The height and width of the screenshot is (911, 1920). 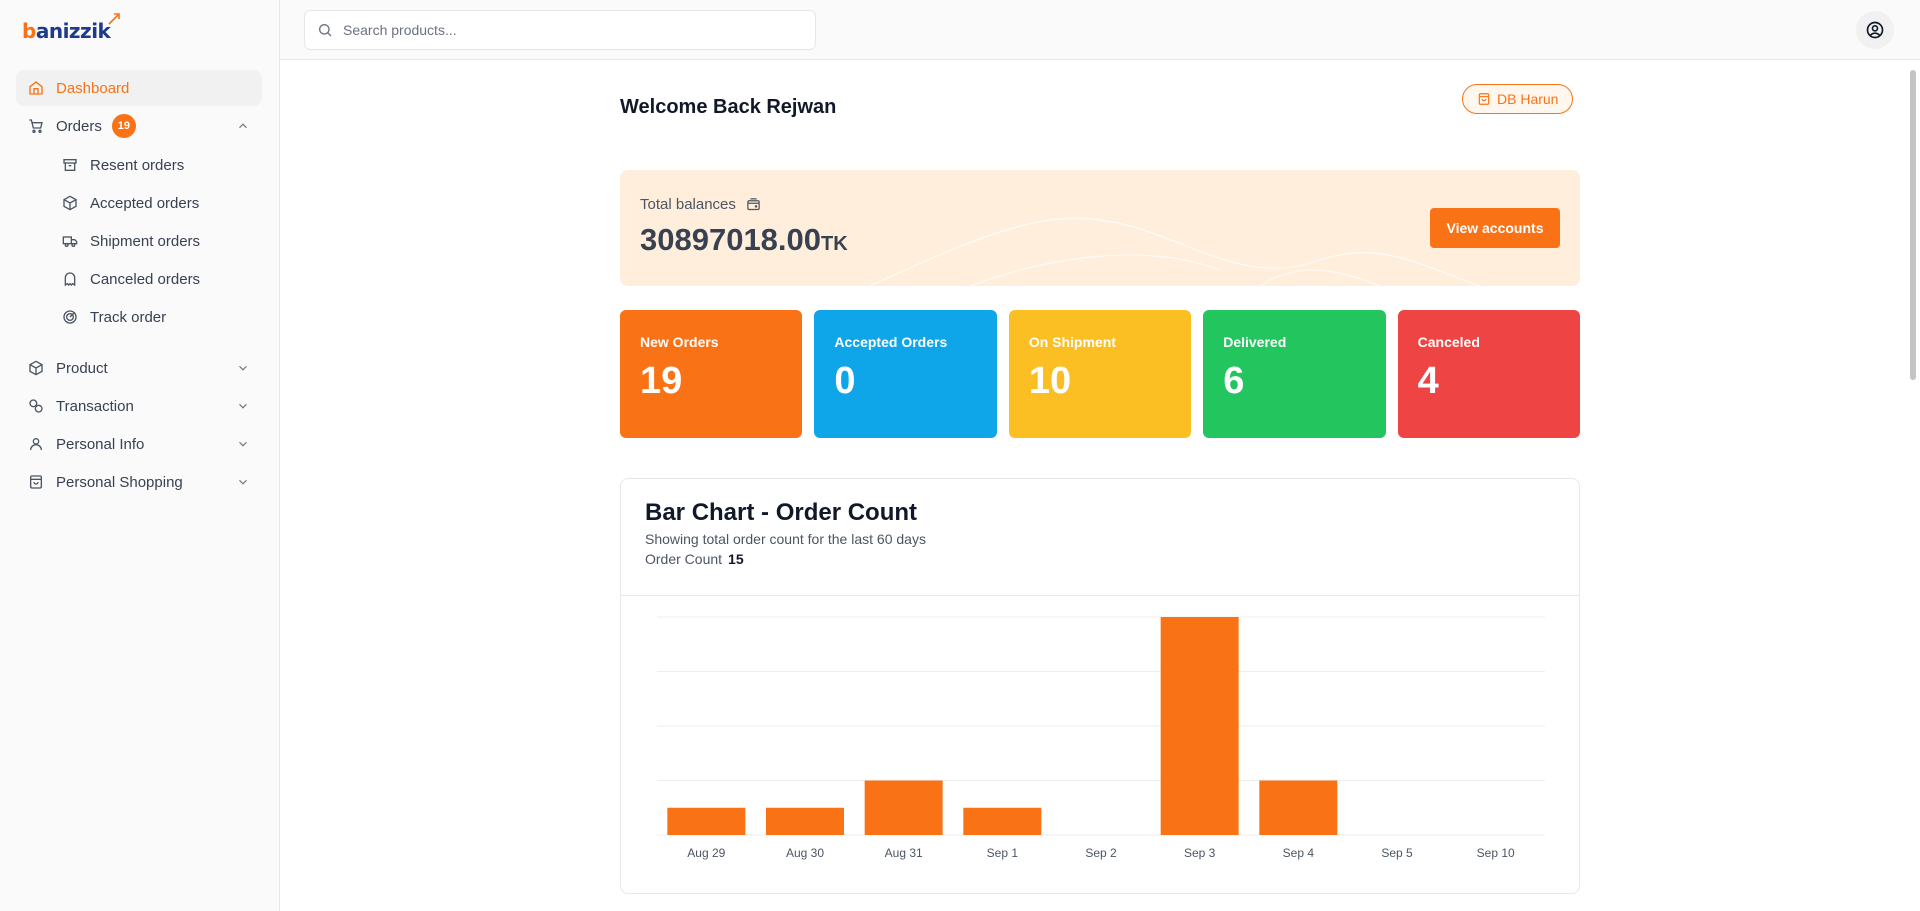 I want to click on sidebar-item-label: Shipment orders, so click(x=145, y=241).